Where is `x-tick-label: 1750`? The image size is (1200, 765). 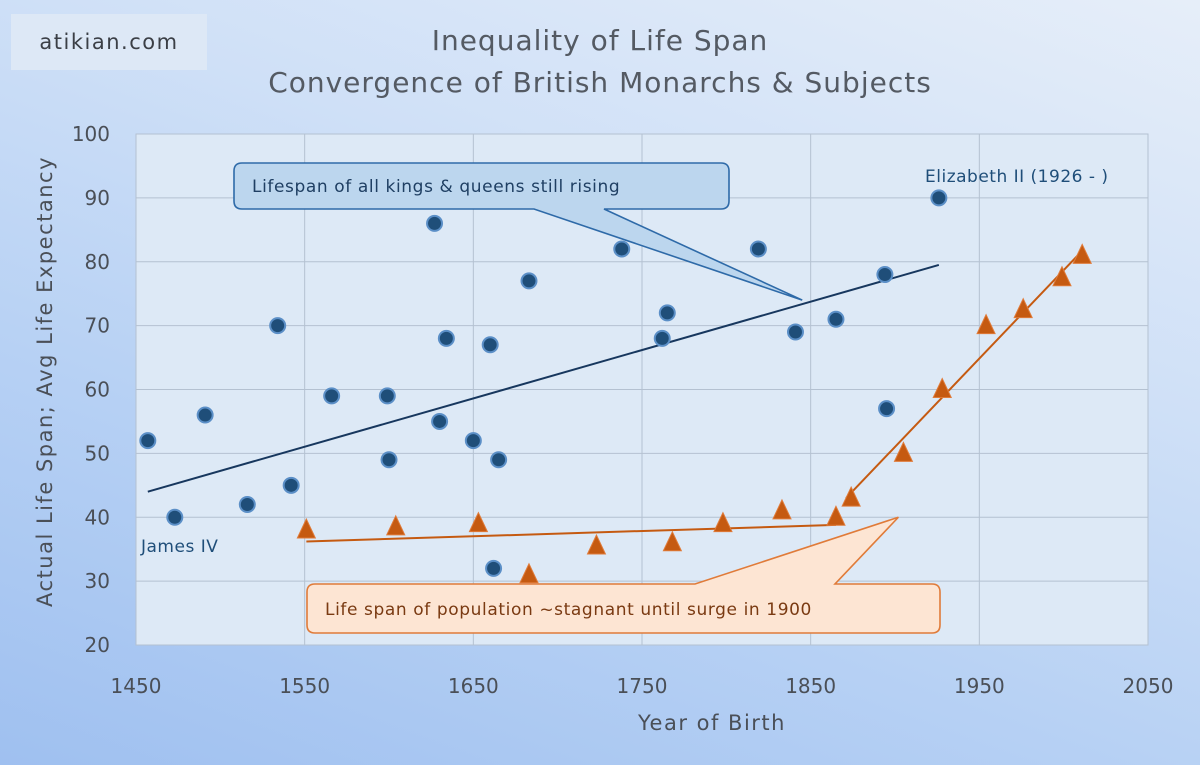 x-tick-label: 1750 is located at coordinates (642, 686).